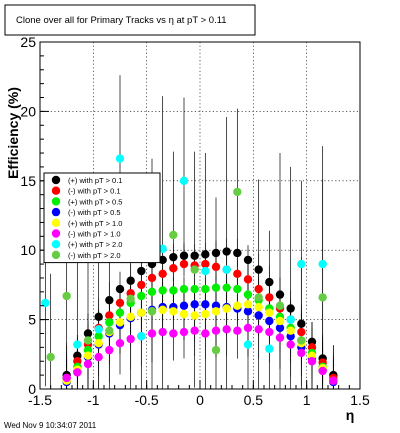 Image resolution: width=400 pixels, height=433 pixels. I want to click on x-tick-label: 0.5, so click(254, 400).